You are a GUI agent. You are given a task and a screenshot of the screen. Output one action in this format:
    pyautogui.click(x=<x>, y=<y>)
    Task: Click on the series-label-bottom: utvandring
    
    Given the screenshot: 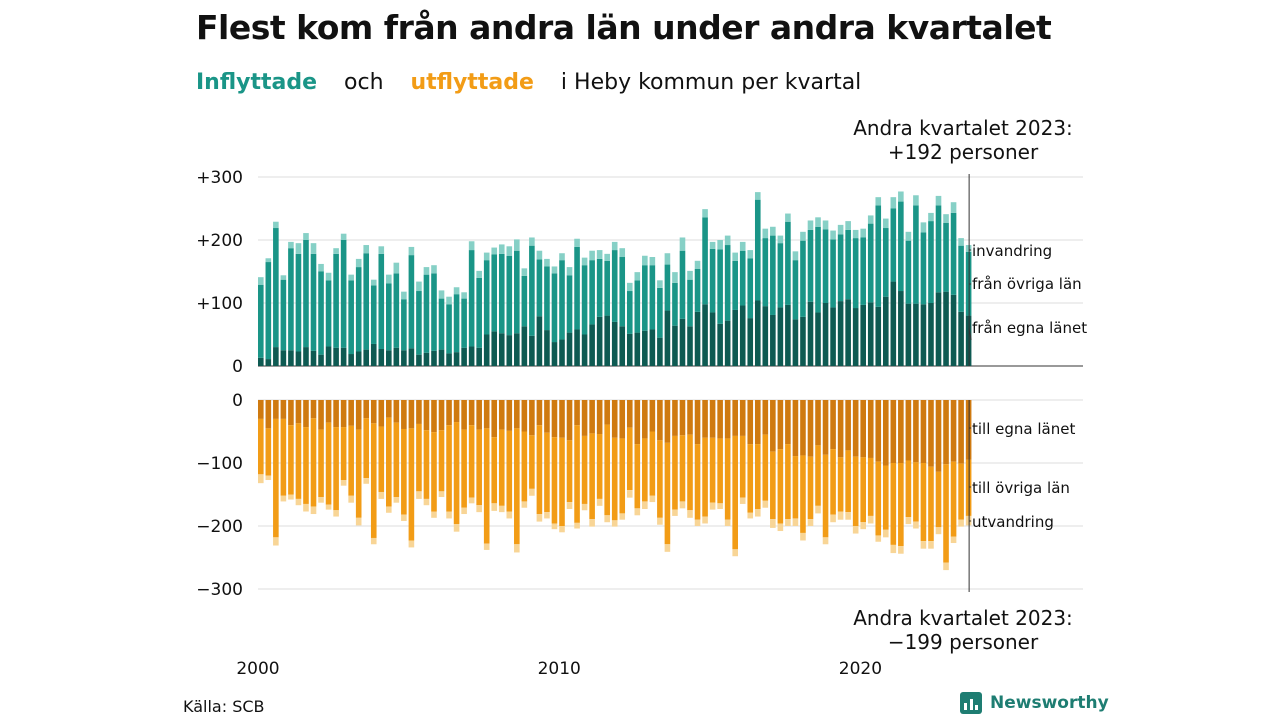 What is the action you would take?
    pyautogui.click(x=1013, y=522)
    